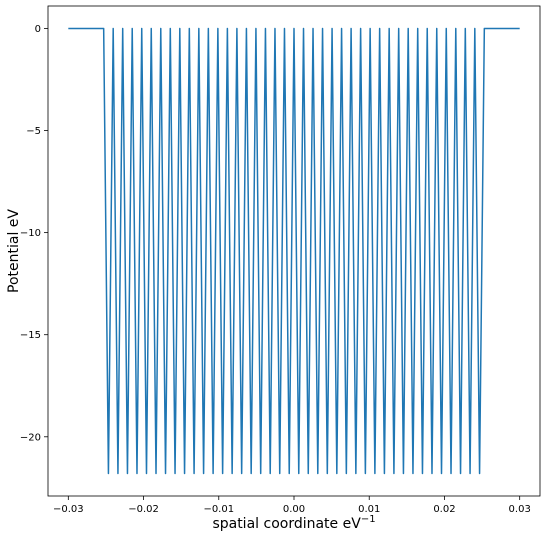  What do you see at coordinates (444, 509) in the screenshot?
I see `x-tick-label: 0.02` at bounding box center [444, 509].